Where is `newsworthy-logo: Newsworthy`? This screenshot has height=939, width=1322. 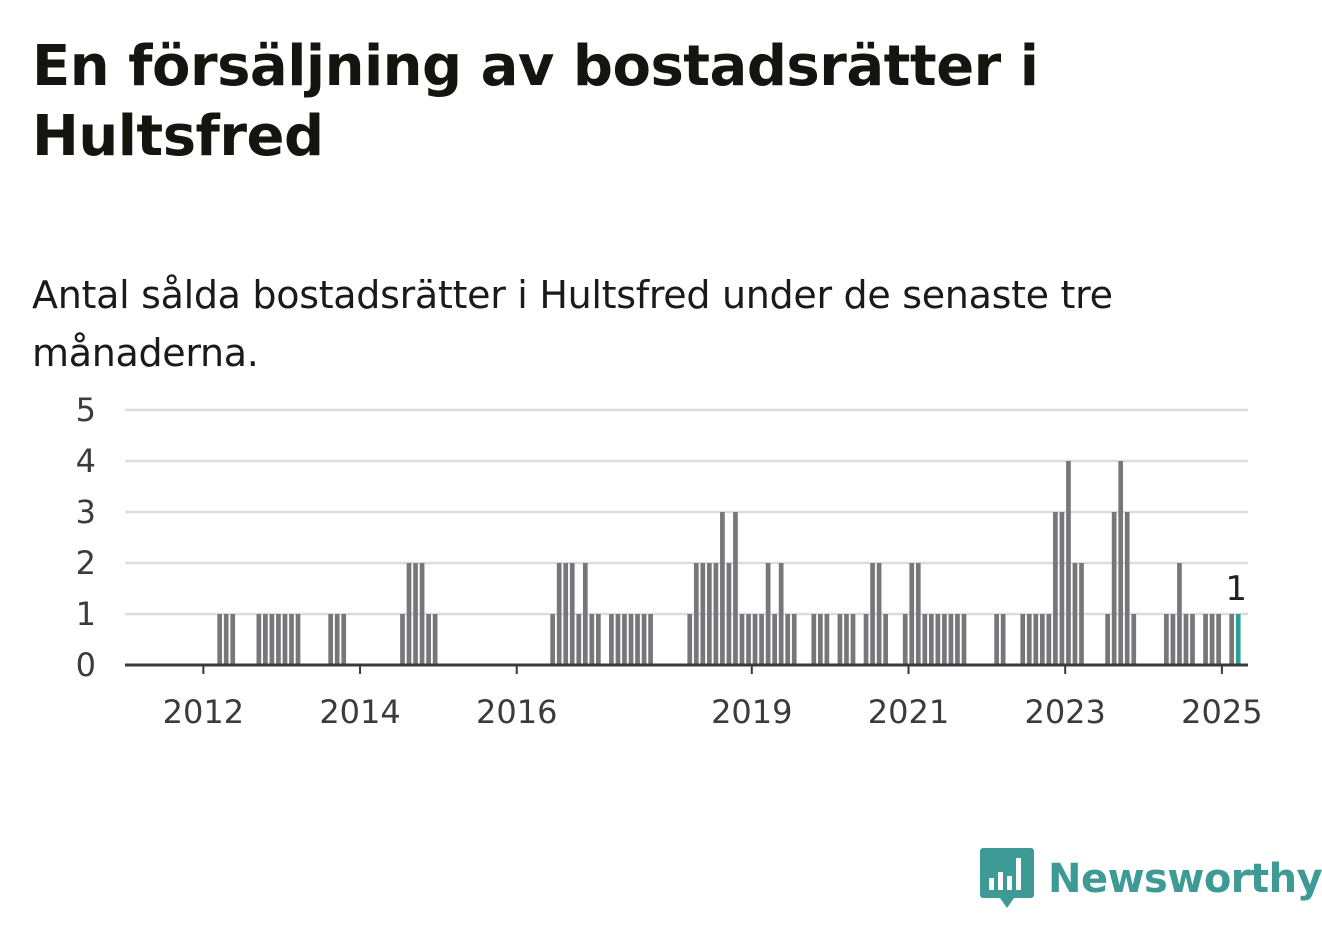 newsworthy-logo: Newsworthy is located at coordinates (1151, 879).